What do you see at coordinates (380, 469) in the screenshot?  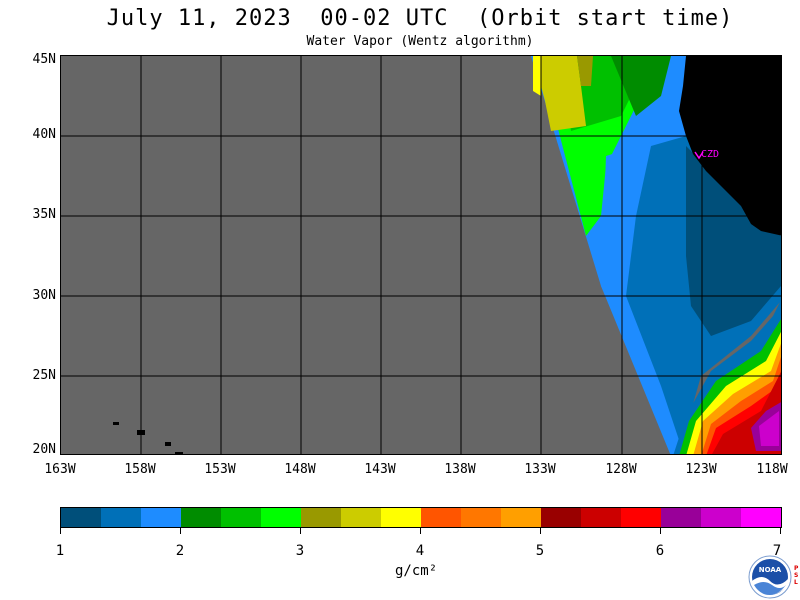 I see `lon-label-143w: 143W` at bounding box center [380, 469].